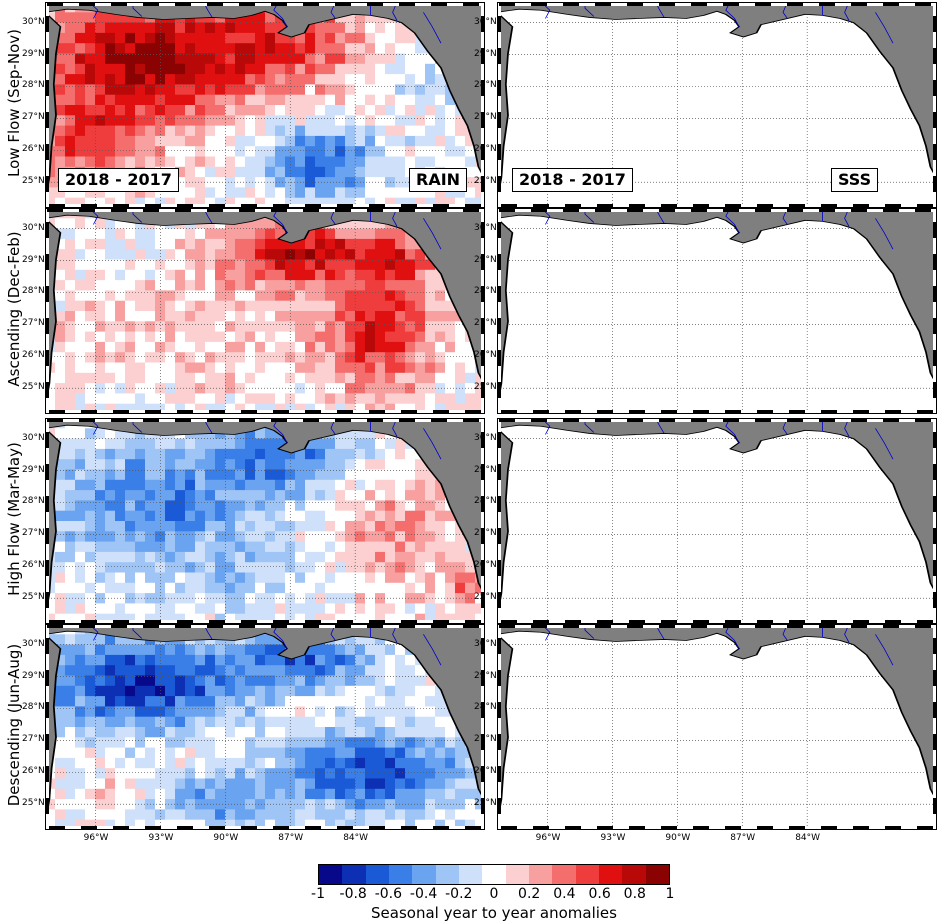 The height and width of the screenshot is (923, 940). What do you see at coordinates (265, 521) in the screenshot?
I see `map-panel-rain-highflow` at bounding box center [265, 521].